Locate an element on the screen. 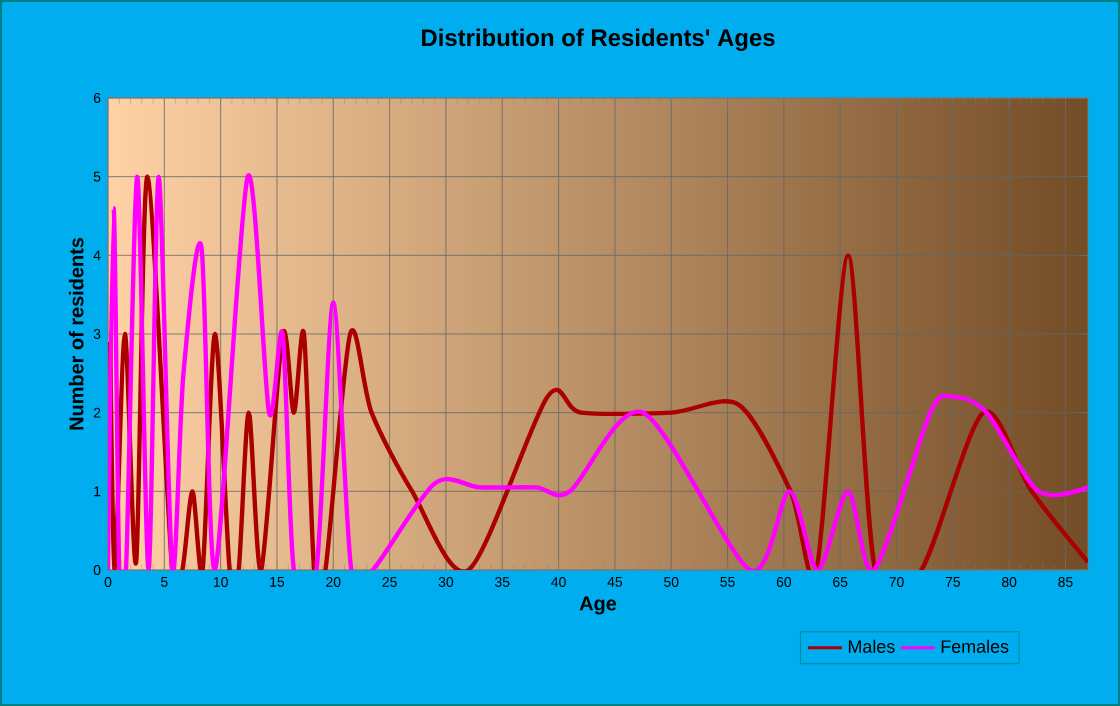 The image size is (1120, 706). legend-label: Males is located at coordinates (871, 646).